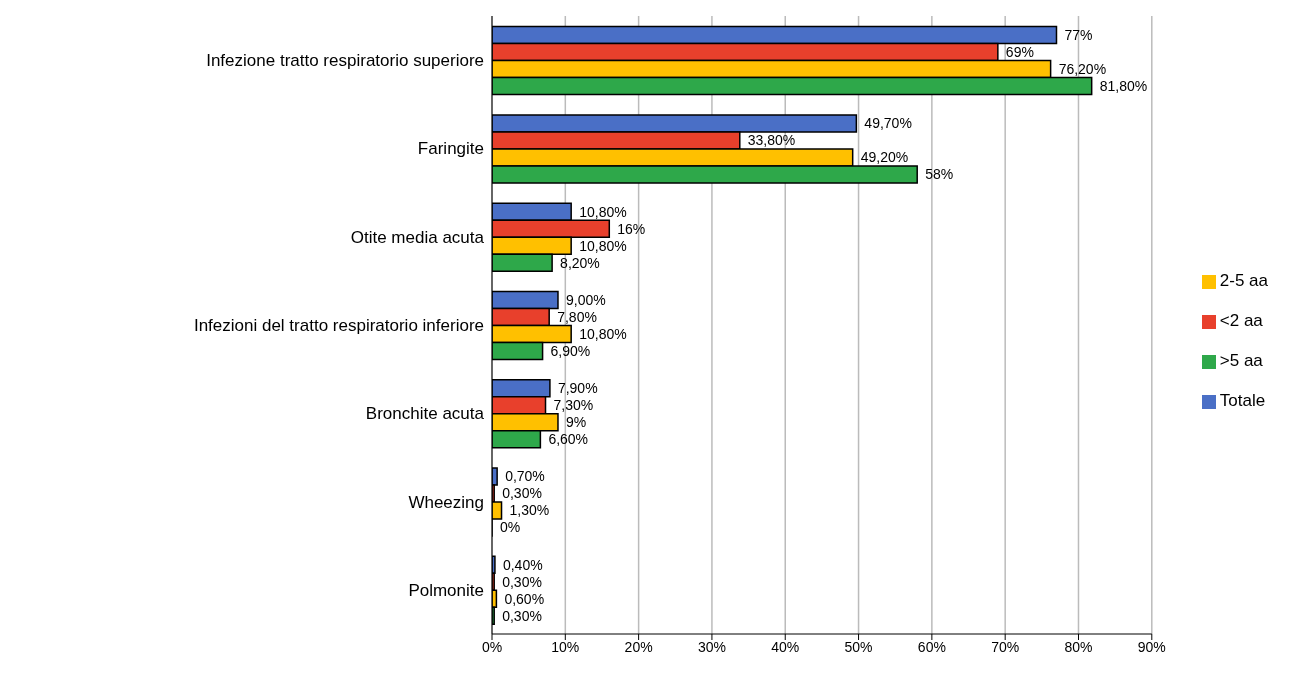 This screenshot has height=682, width=1306. I want to click on data-label: 7,80%, so click(577, 316).